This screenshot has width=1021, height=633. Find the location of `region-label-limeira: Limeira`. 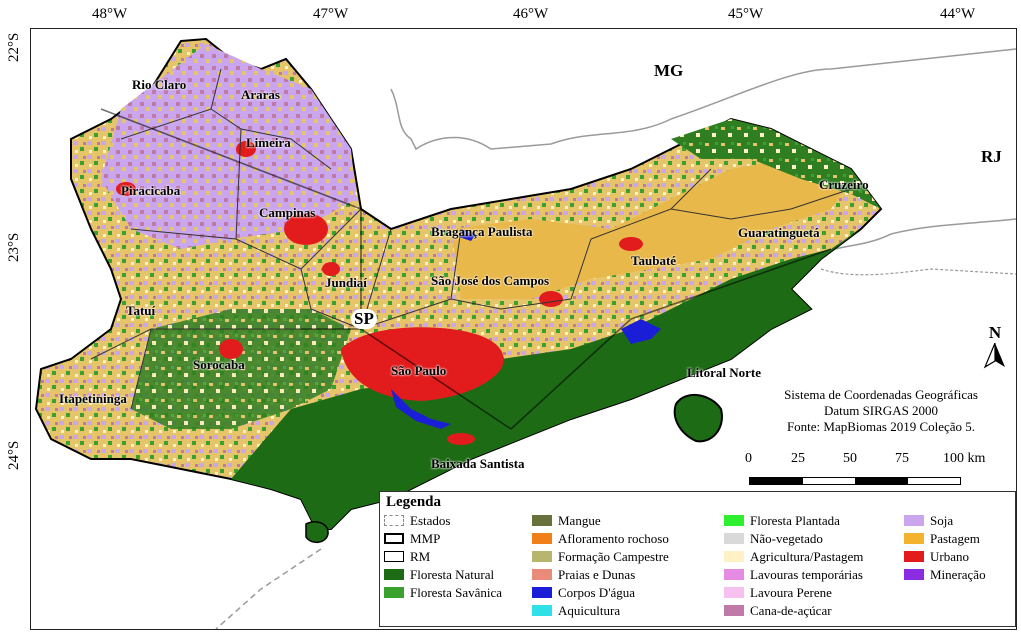

region-label-limeira: Limeira is located at coordinates (268, 142).